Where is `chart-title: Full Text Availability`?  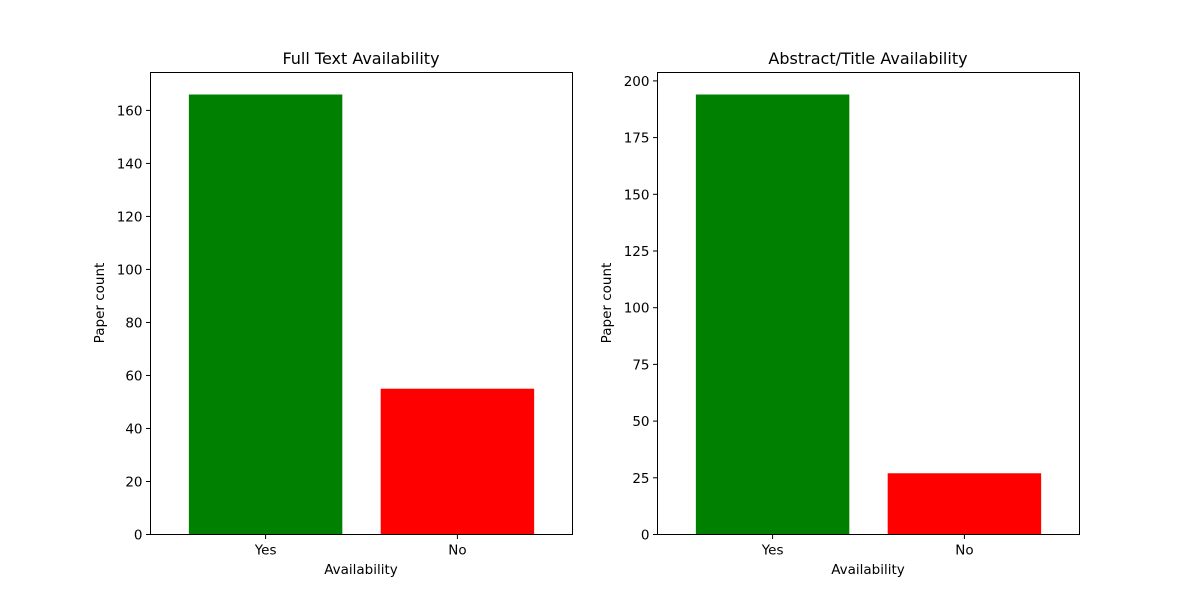
chart-title: Full Text Availability is located at coordinates (360, 58).